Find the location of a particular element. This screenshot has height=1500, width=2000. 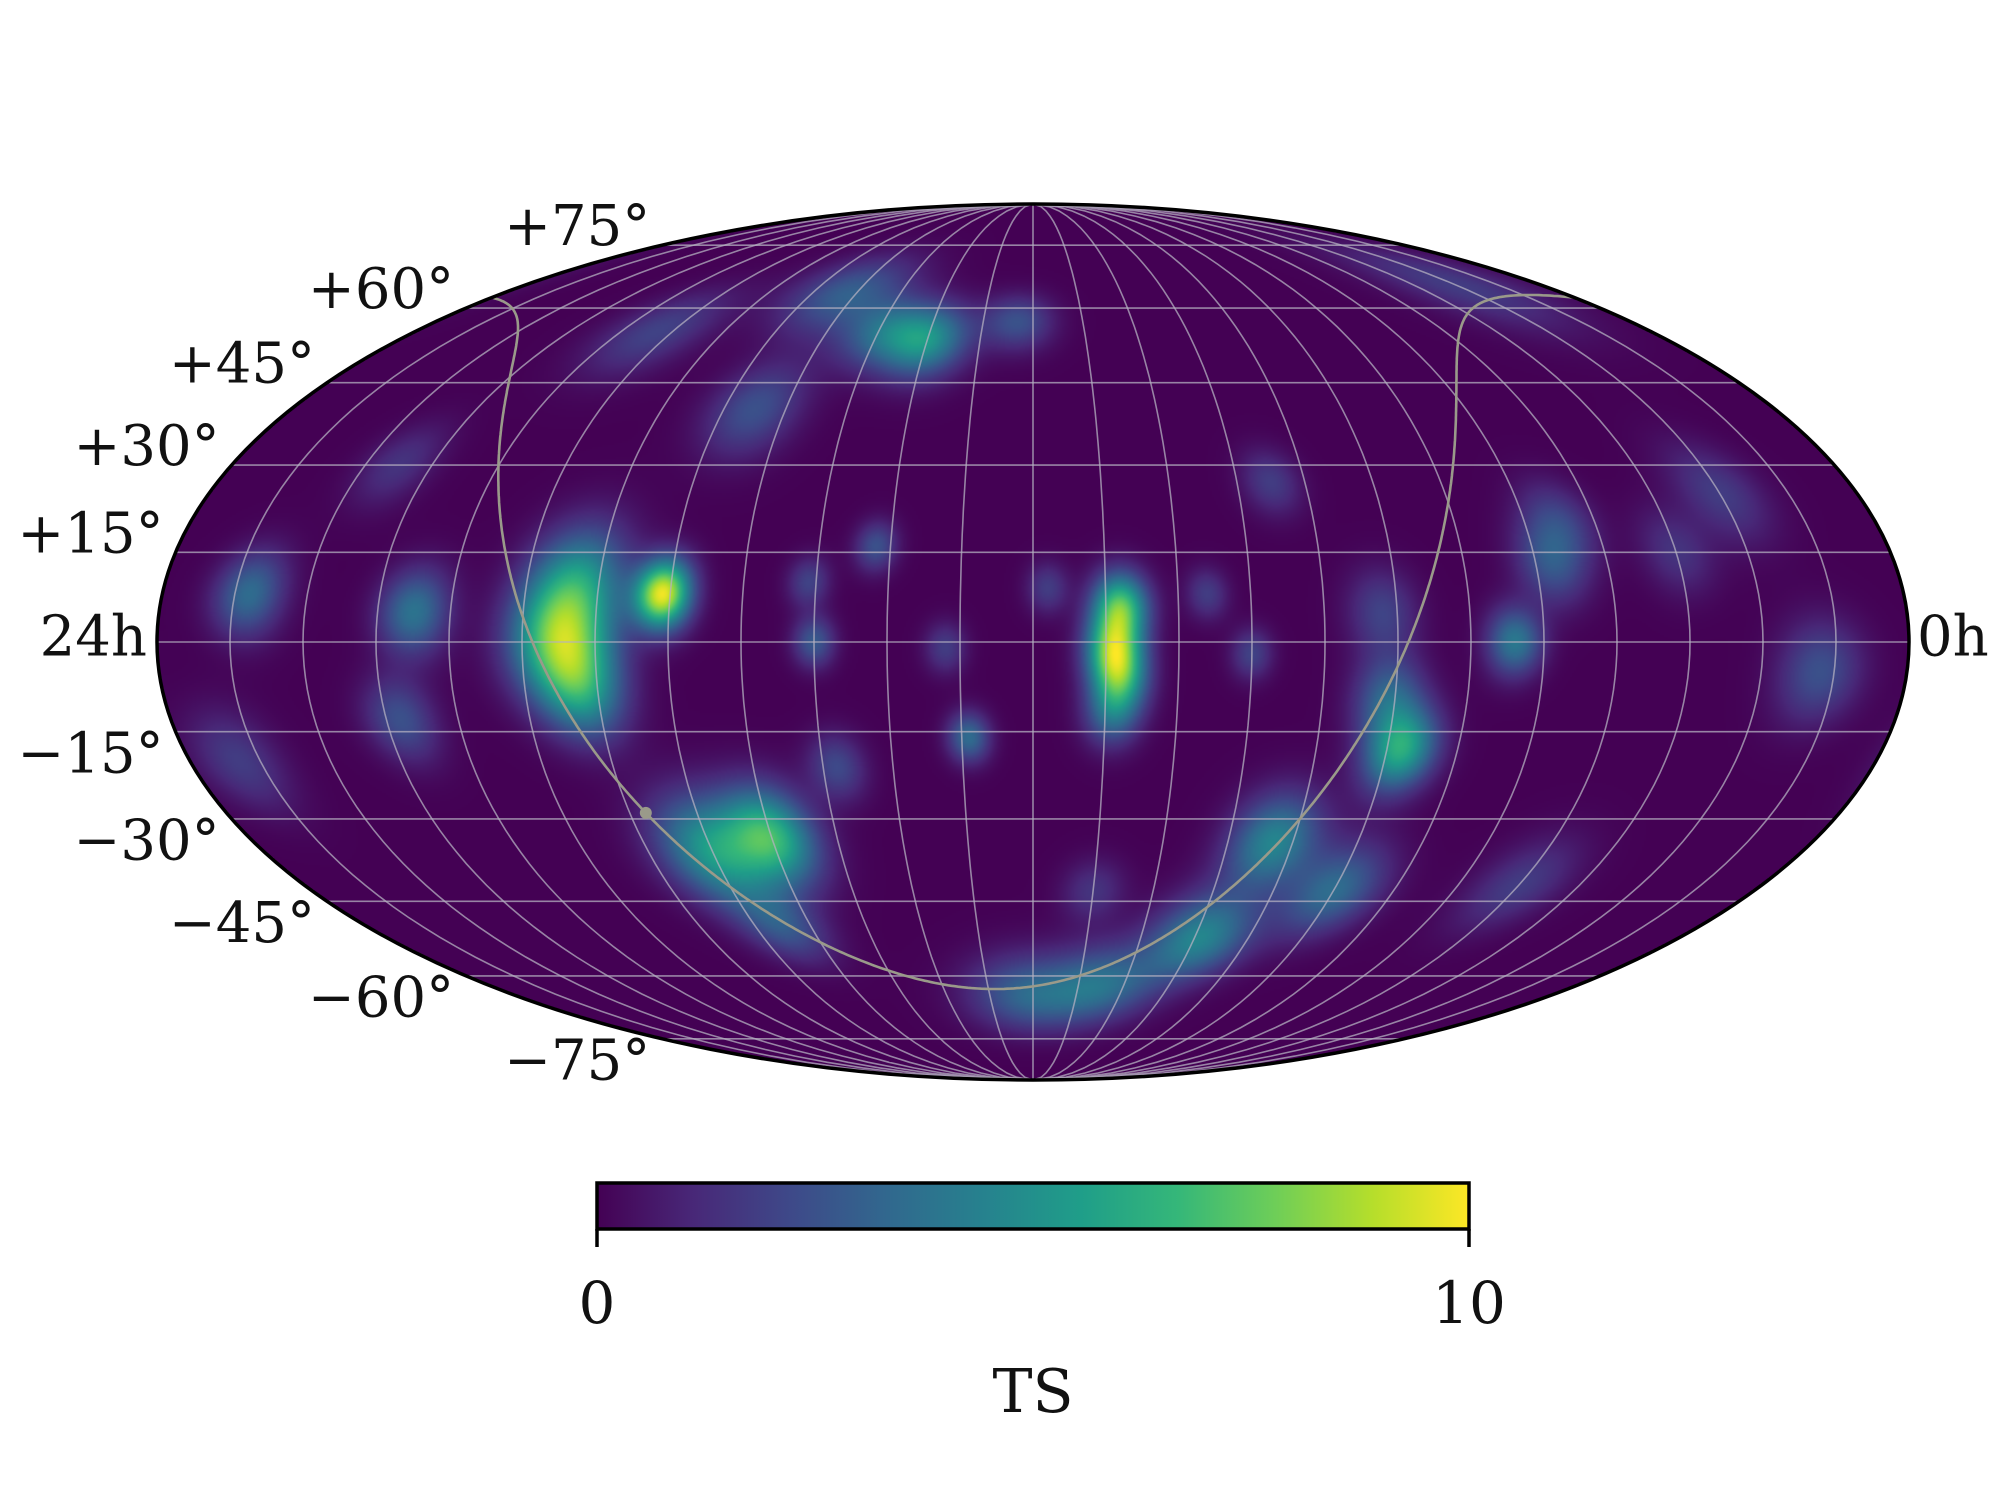

colorbar-gradient is located at coordinates (1033, 1206).